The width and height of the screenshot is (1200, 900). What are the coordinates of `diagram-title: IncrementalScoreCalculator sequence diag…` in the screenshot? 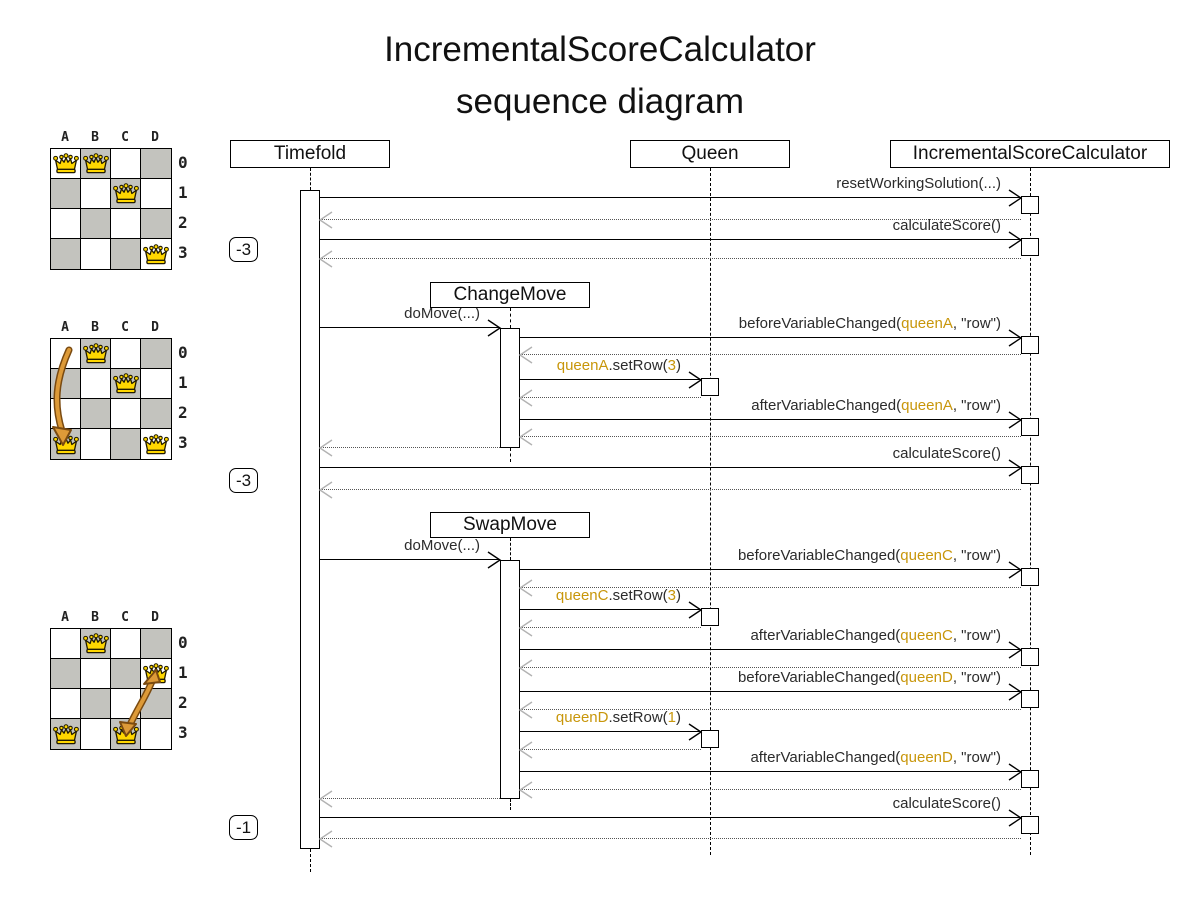 It's located at (600, 76).